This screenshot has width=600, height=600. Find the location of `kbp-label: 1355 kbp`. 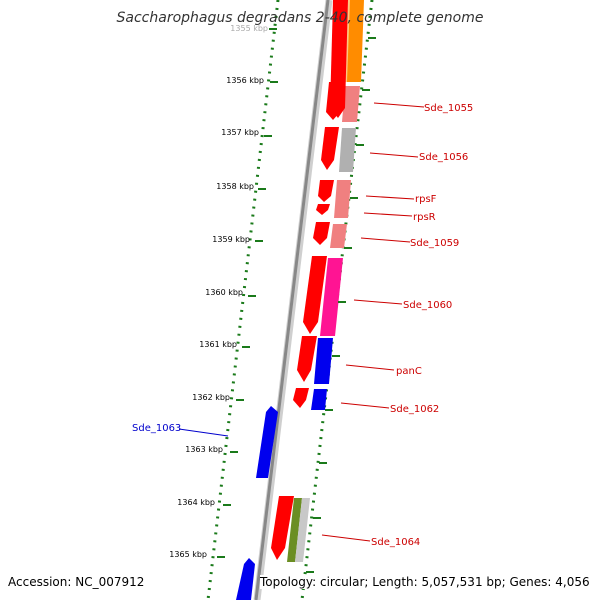

kbp-label: 1355 kbp is located at coordinates (249, 28).